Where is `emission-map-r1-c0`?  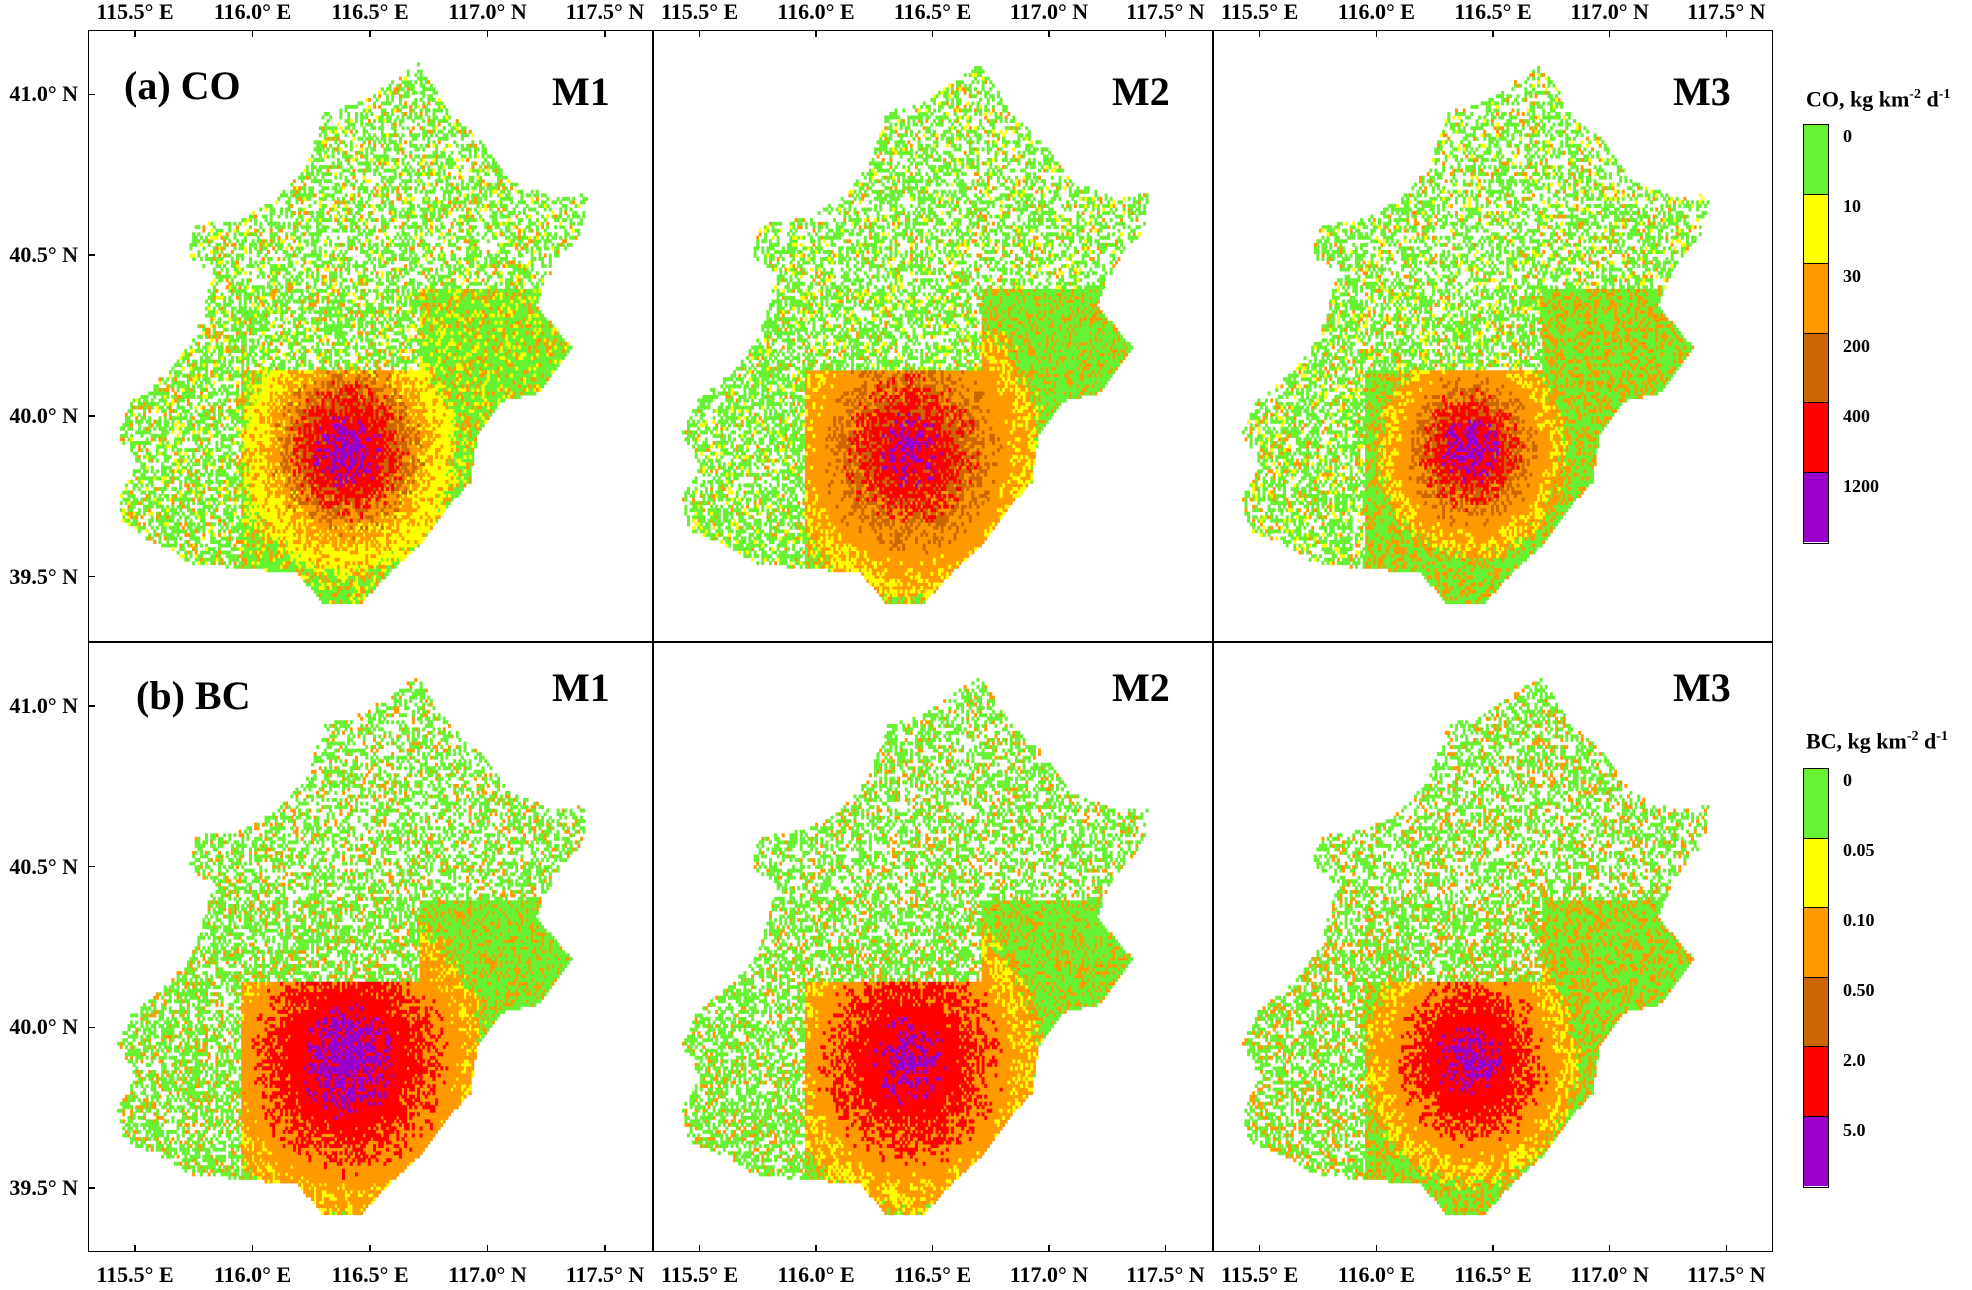
emission-map-r1-c0 is located at coordinates (351, 947).